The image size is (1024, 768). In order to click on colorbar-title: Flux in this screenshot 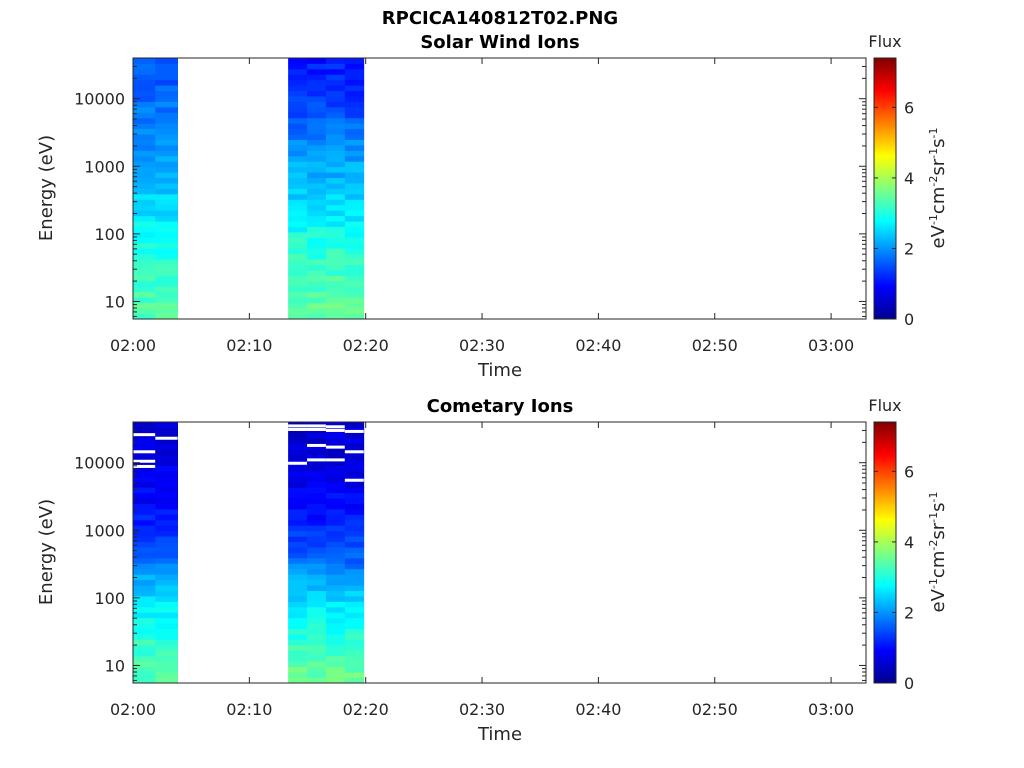, I will do `click(884, 405)`.